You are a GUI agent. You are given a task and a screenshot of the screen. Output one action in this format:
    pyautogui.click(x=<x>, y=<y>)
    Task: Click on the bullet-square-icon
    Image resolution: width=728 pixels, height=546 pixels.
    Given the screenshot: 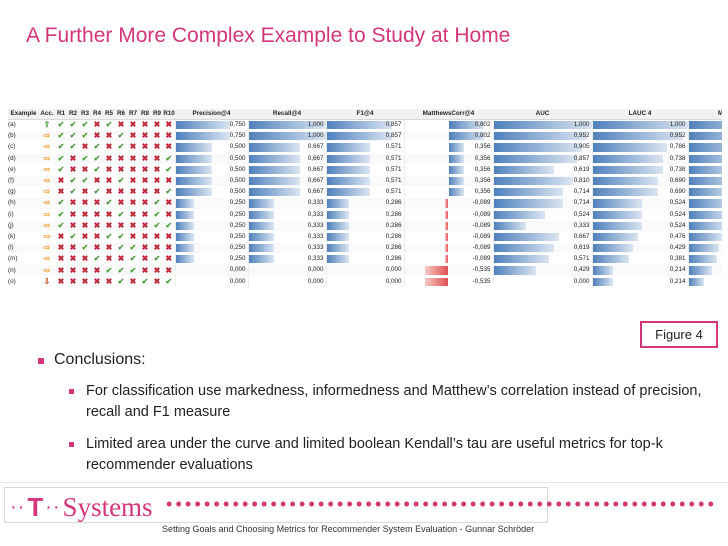 What is the action you would take?
    pyautogui.click(x=71, y=444)
    